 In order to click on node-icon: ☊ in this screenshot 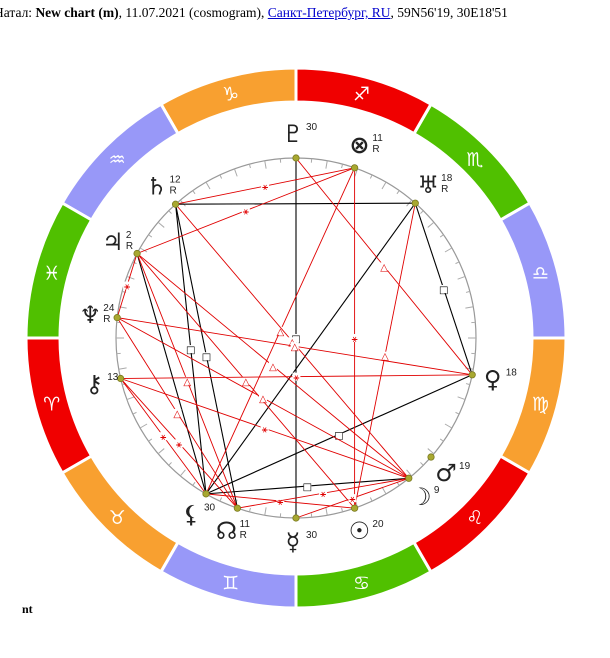, I will do `click(226, 531)`.